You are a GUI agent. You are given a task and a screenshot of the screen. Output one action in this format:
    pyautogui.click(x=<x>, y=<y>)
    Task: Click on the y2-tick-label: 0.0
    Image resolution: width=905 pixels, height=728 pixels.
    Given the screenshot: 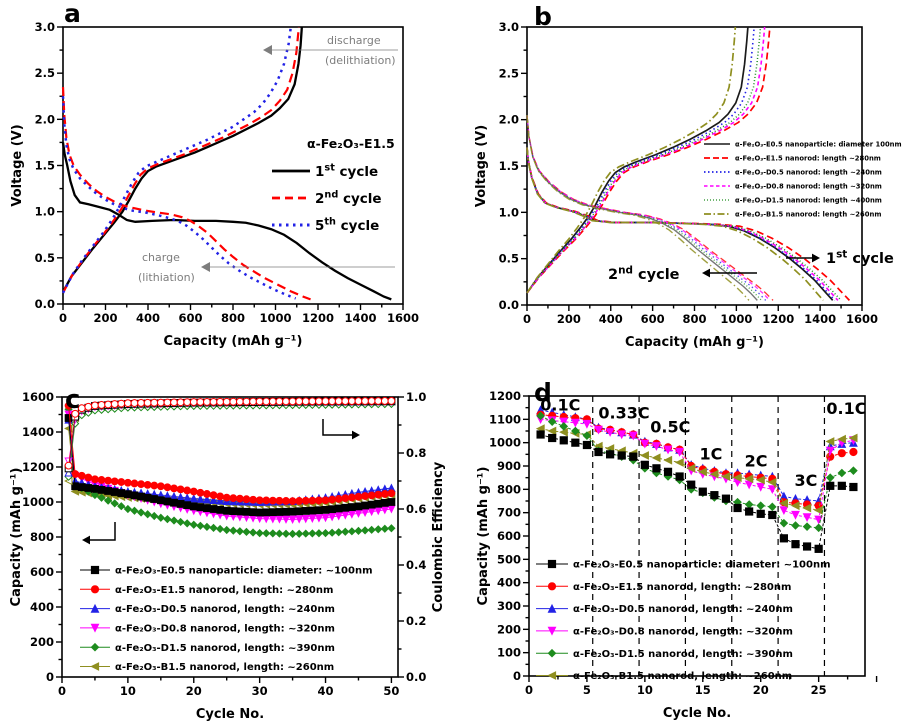 What is the action you would take?
    pyautogui.click(x=416, y=677)
    